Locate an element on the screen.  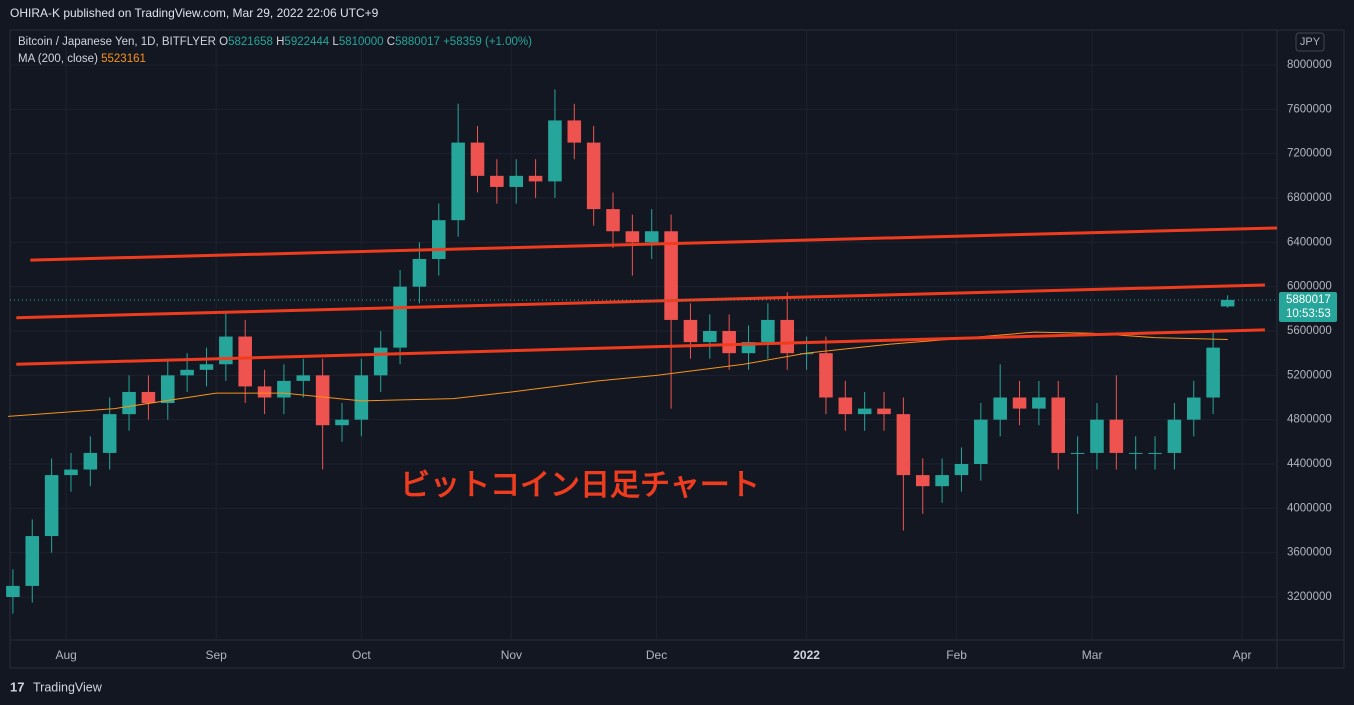
x-tick-label: Sep is located at coordinates (216, 655).